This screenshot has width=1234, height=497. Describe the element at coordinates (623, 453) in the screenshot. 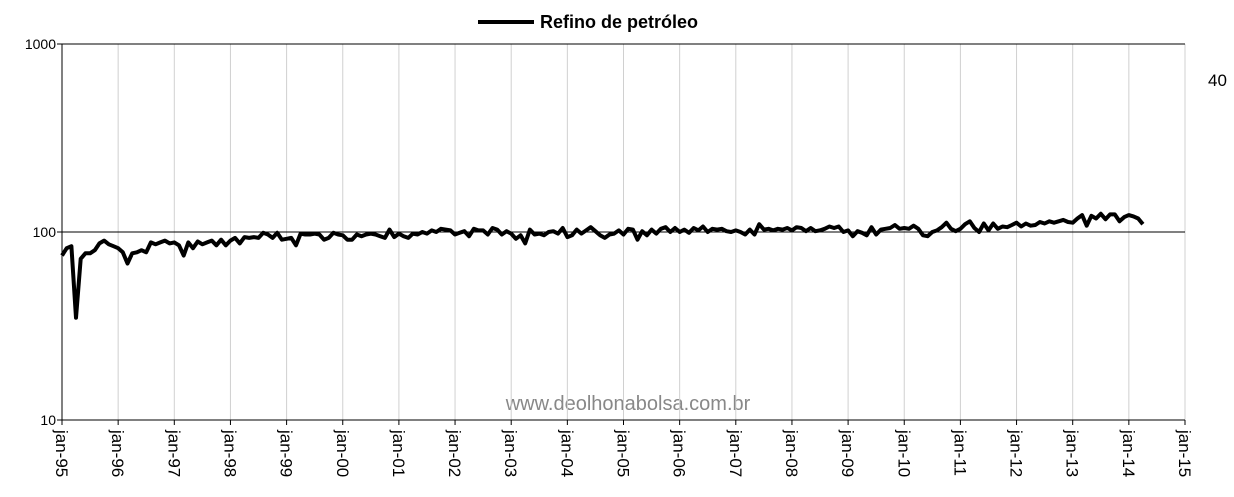

I see `x-tick-label: jan-05` at that location.